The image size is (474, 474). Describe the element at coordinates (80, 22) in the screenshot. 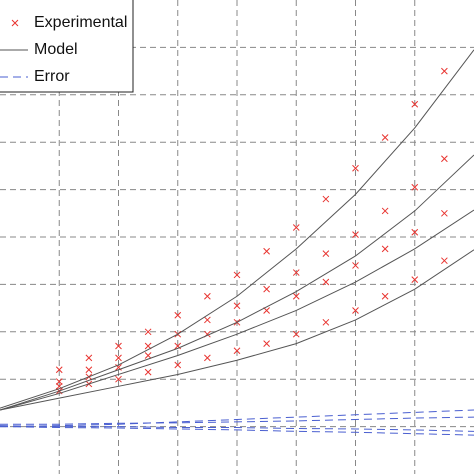

I see `legend-label: Experimental` at that location.